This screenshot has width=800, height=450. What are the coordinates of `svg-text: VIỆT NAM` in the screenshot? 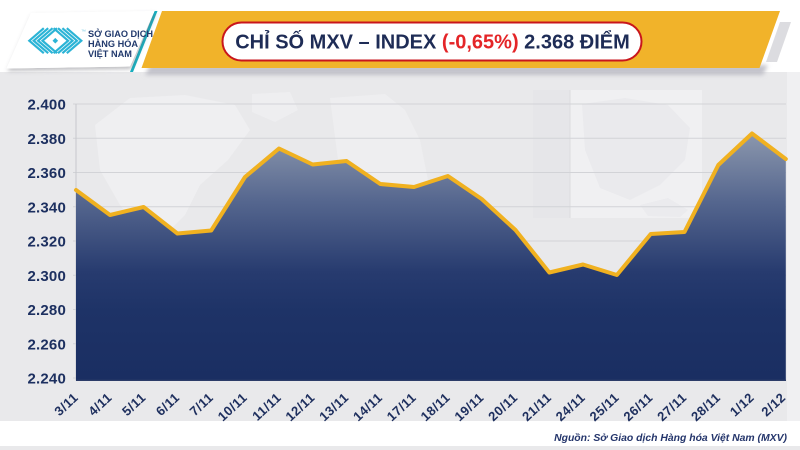 It's located at (110, 53).